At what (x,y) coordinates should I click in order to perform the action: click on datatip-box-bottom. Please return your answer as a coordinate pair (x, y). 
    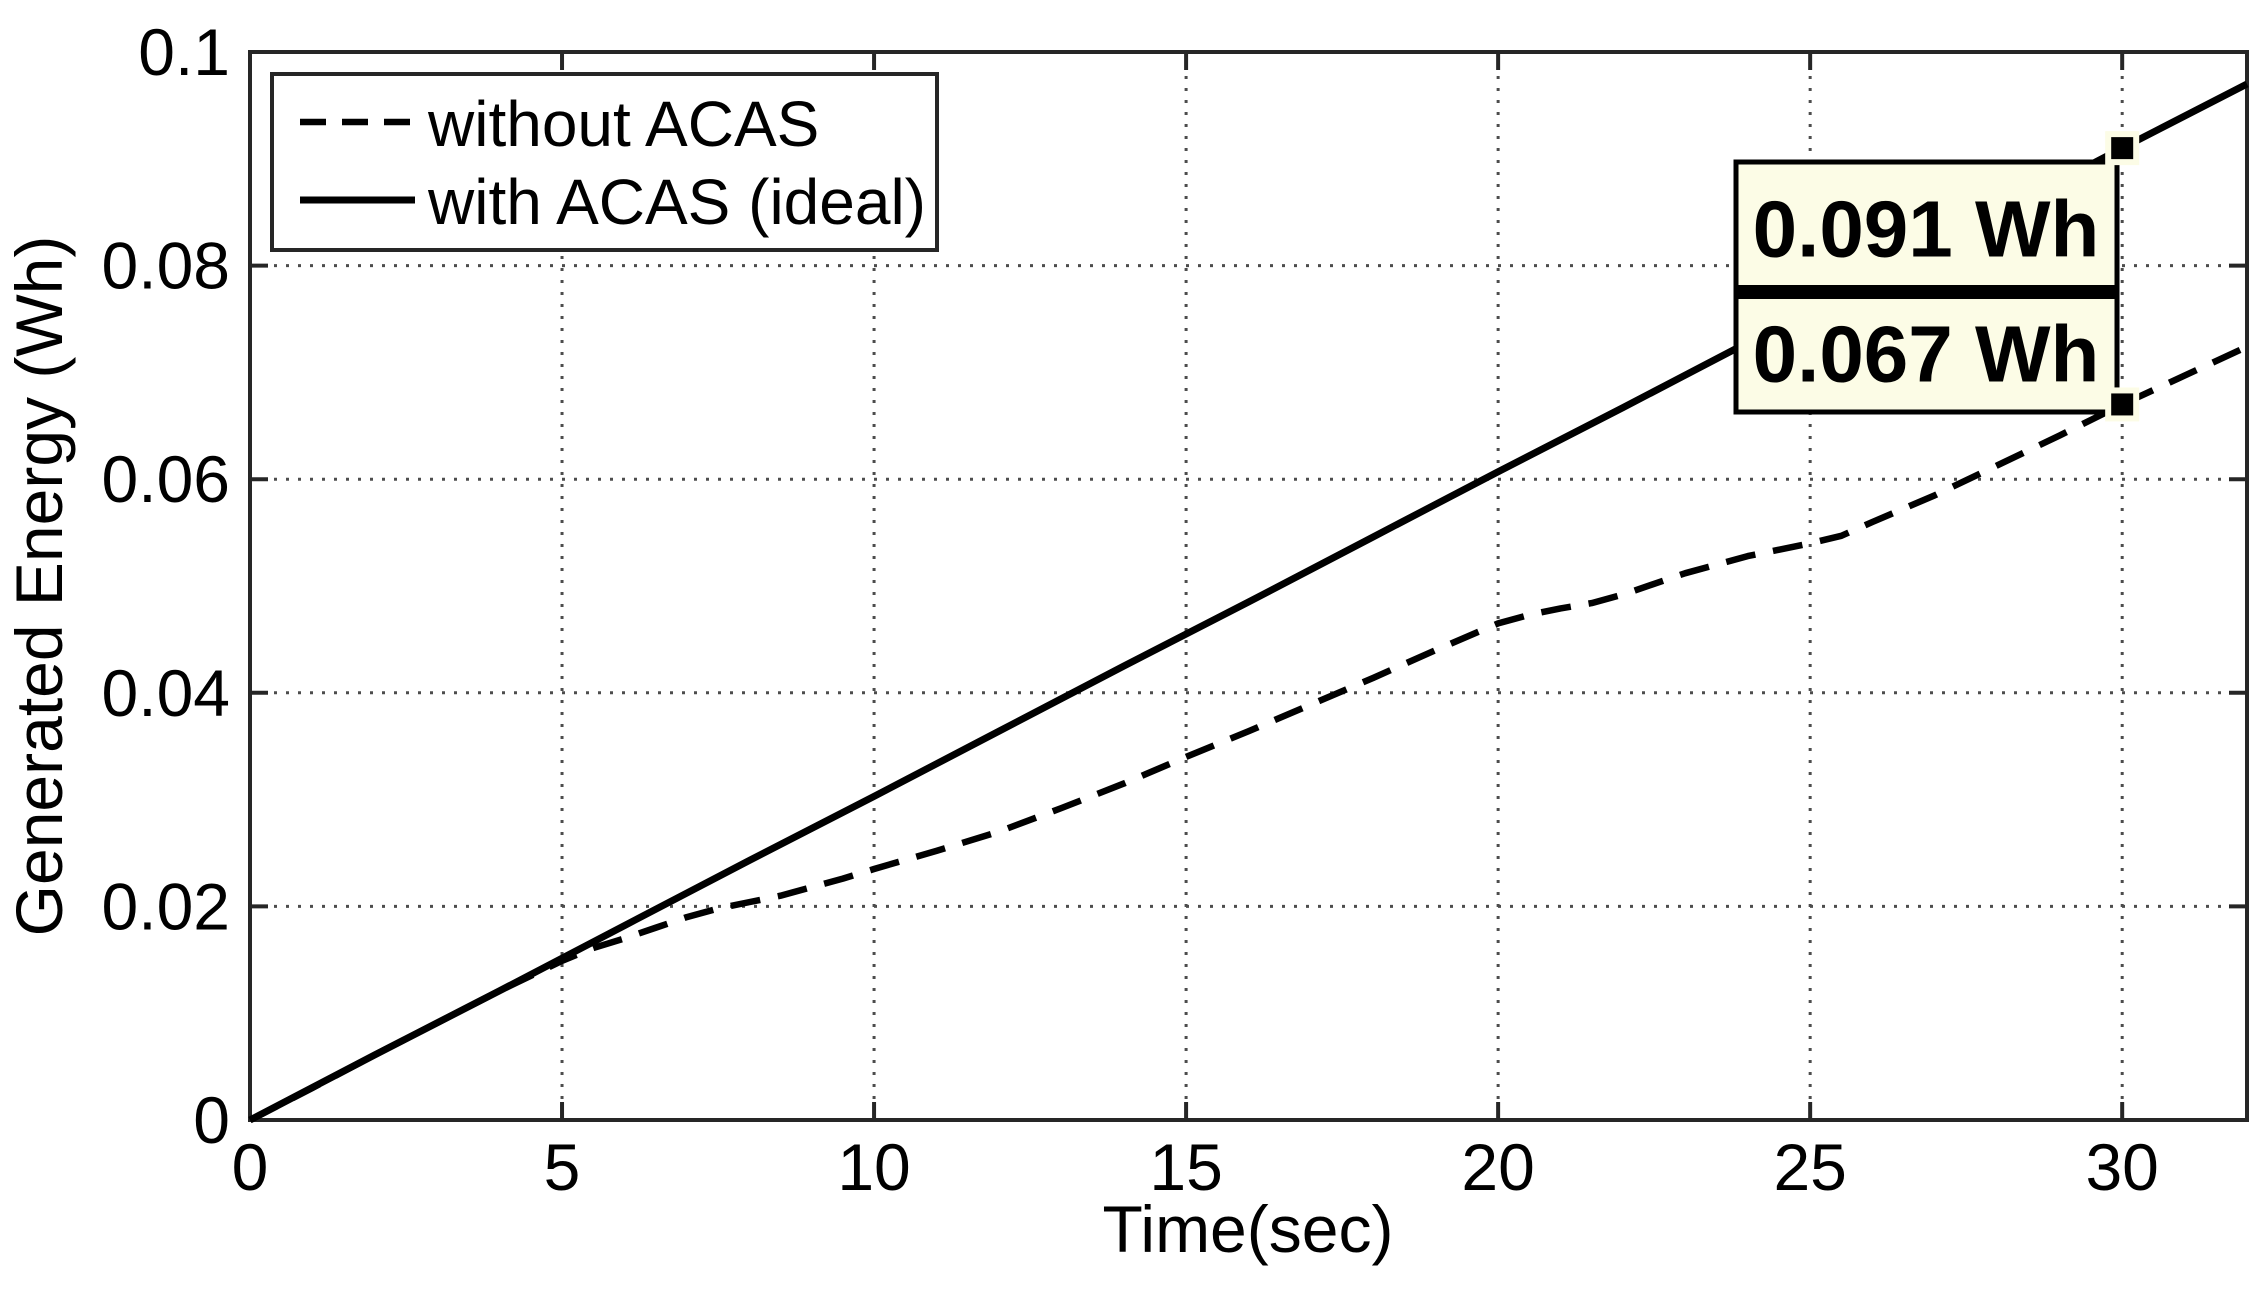
    Looking at the image, I should click on (1926, 352).